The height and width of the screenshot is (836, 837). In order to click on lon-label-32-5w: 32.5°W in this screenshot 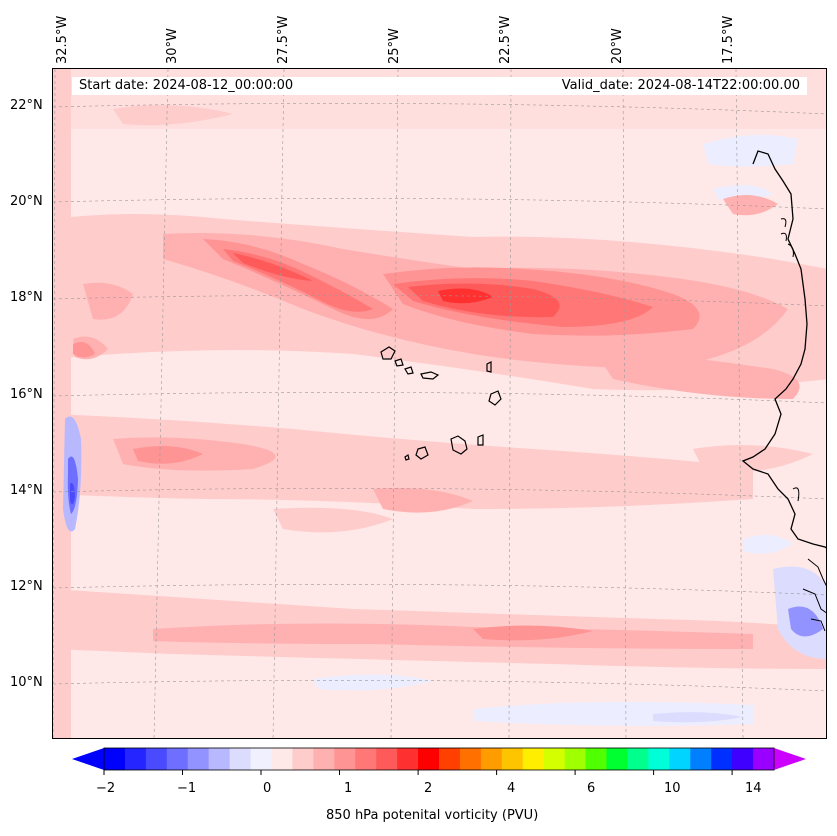, I will do `click(62, 39)`.